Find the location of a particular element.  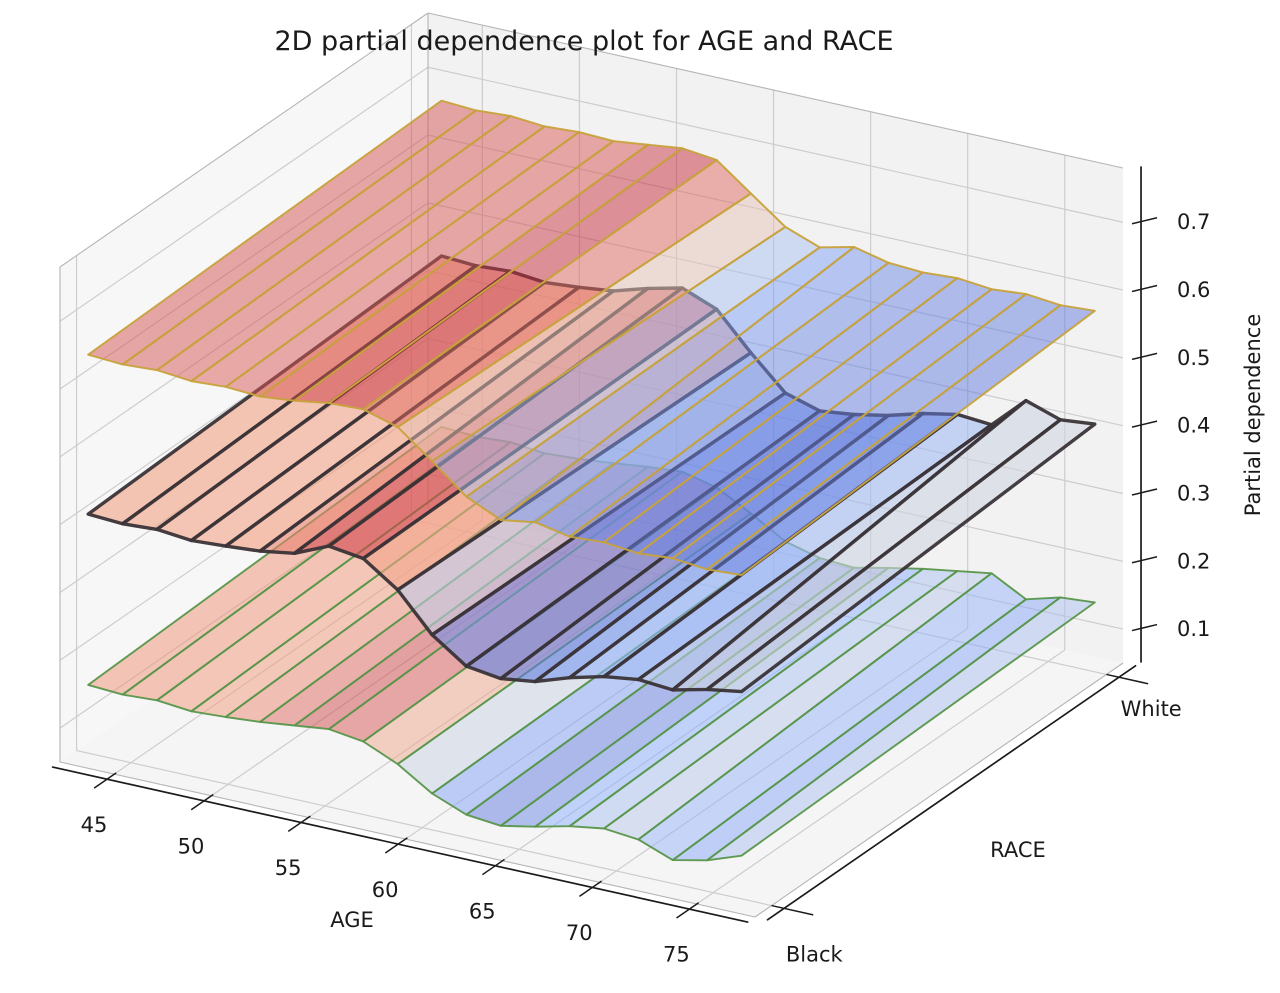

race-tick-label: Black is located at coordinates (815, 954).